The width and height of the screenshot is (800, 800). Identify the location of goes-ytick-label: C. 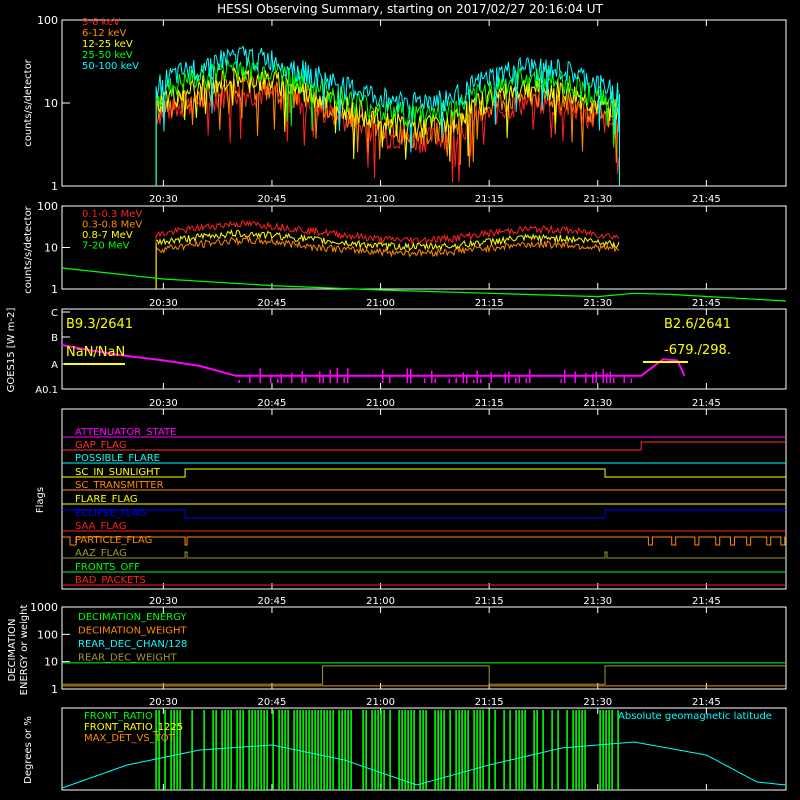
(54, 313).